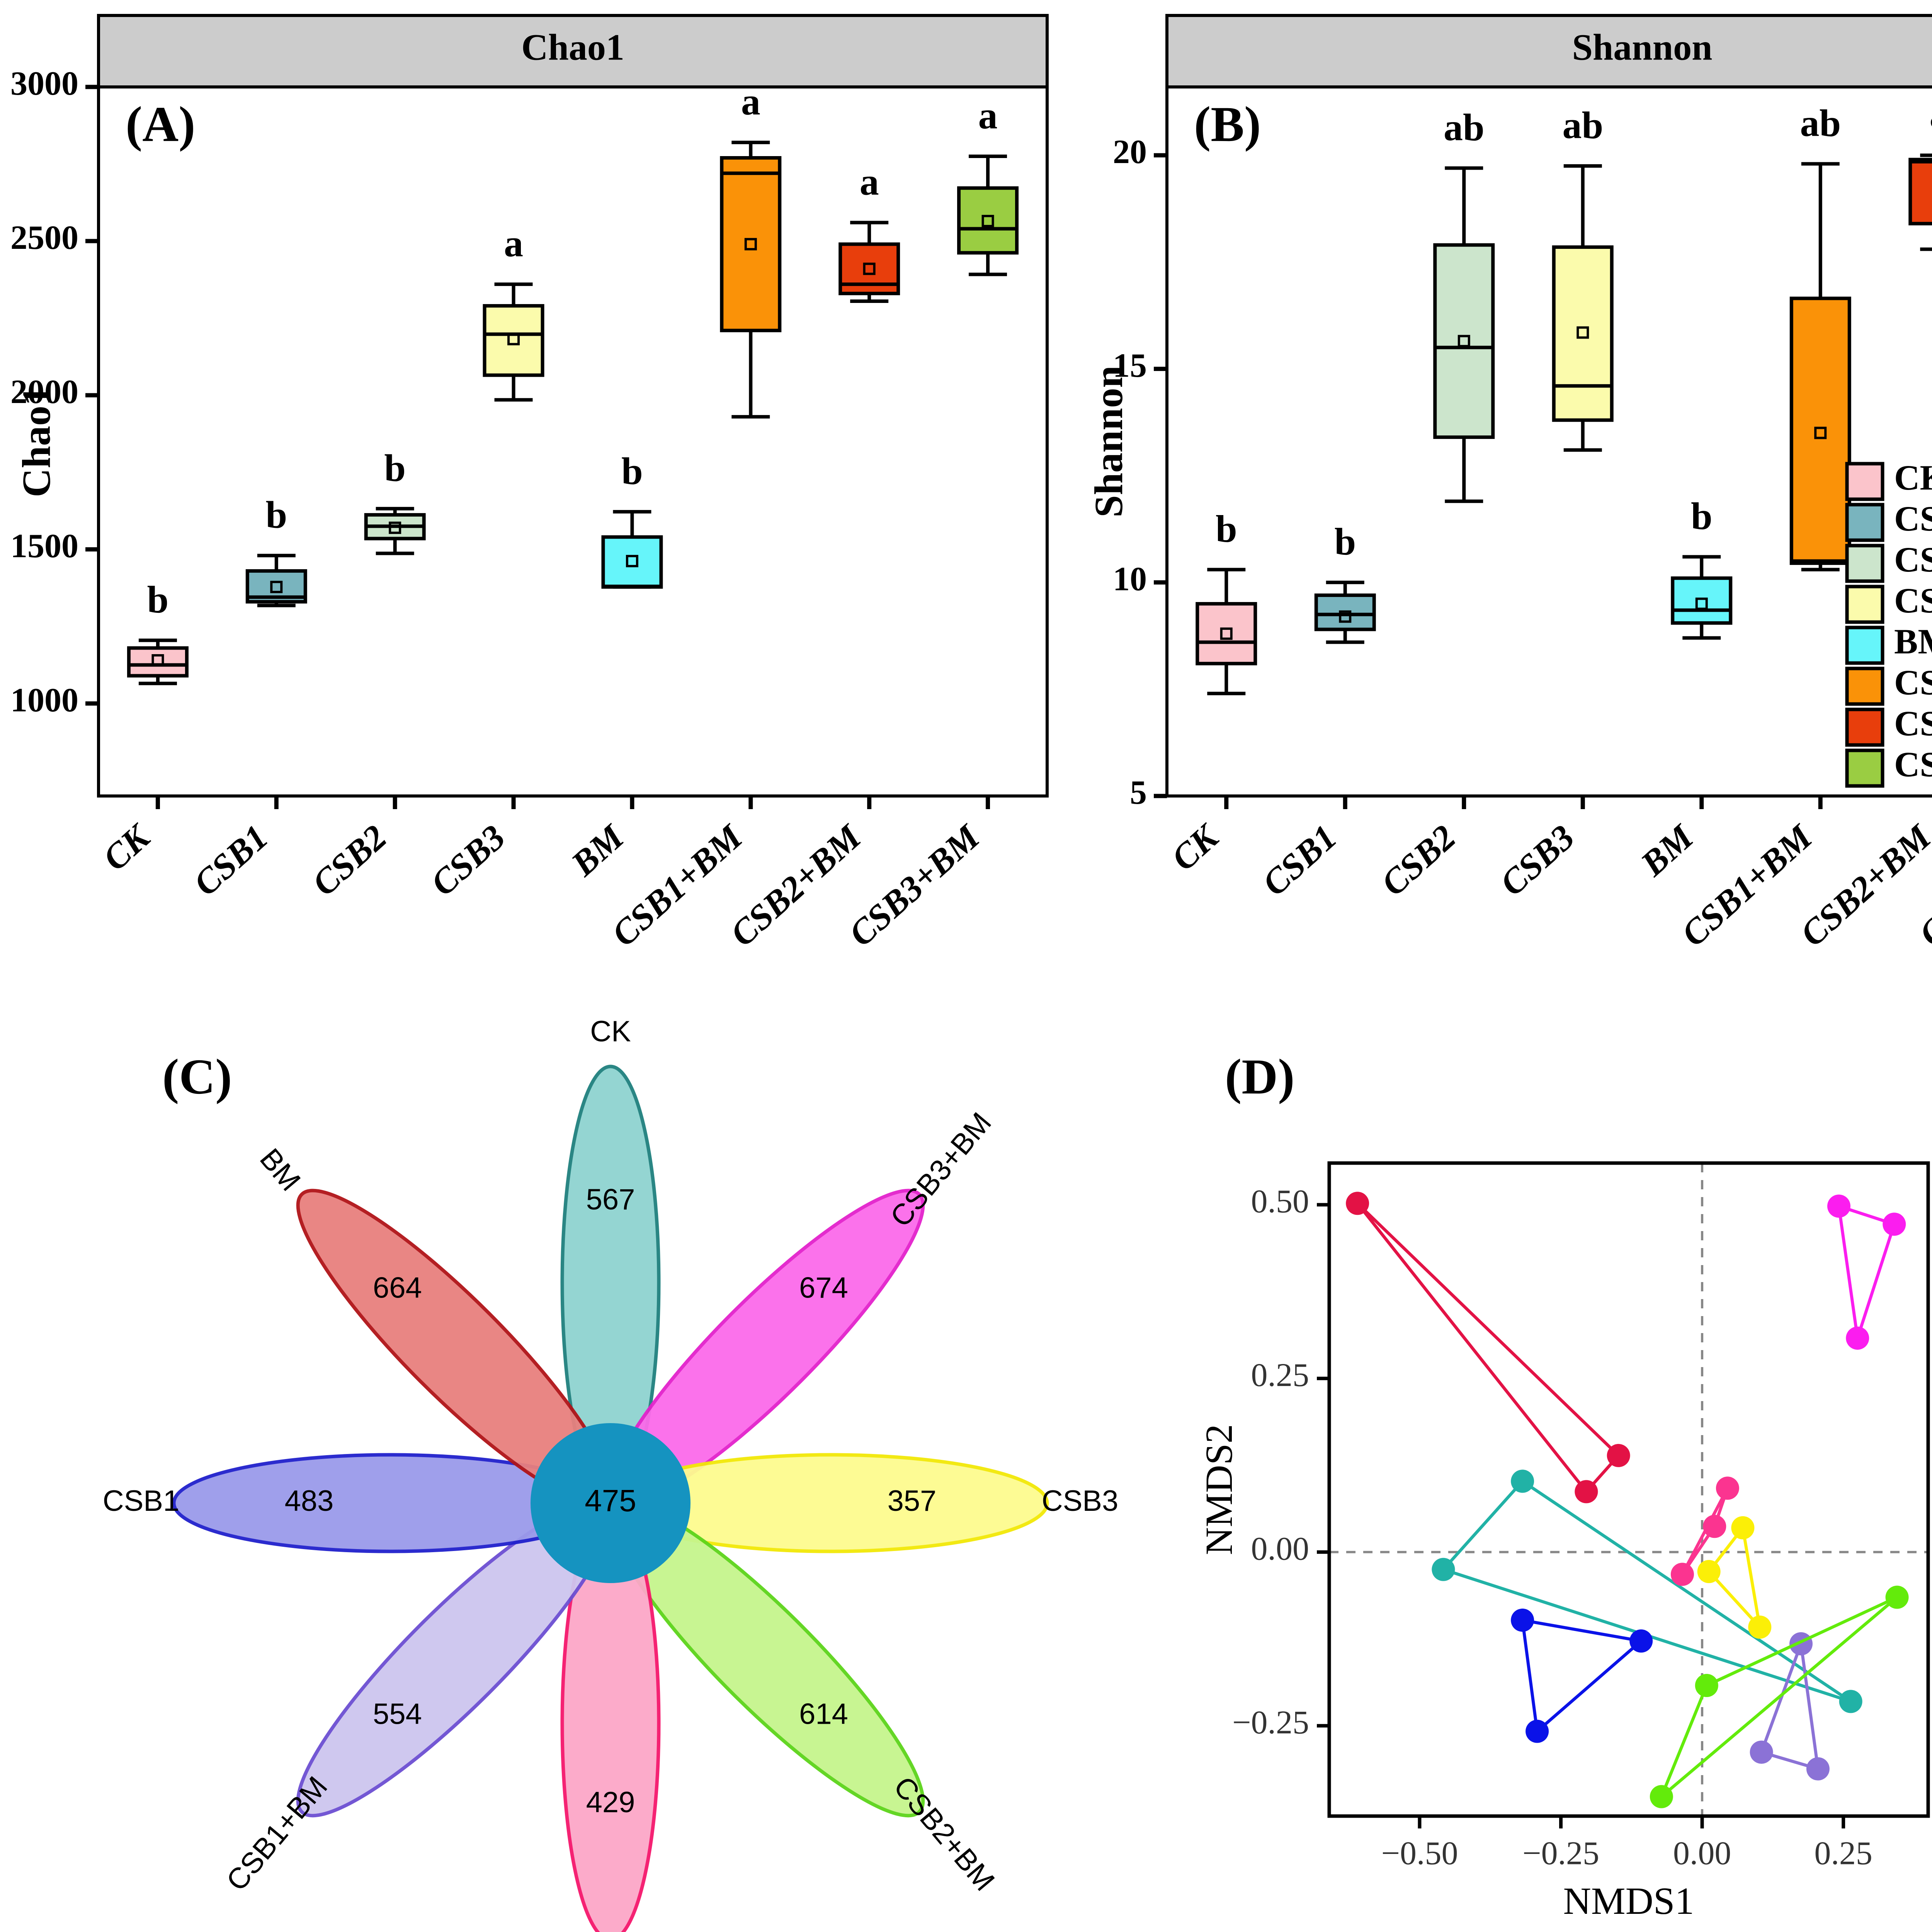  I want to click on petal-value: 483, so click(310, 1501).